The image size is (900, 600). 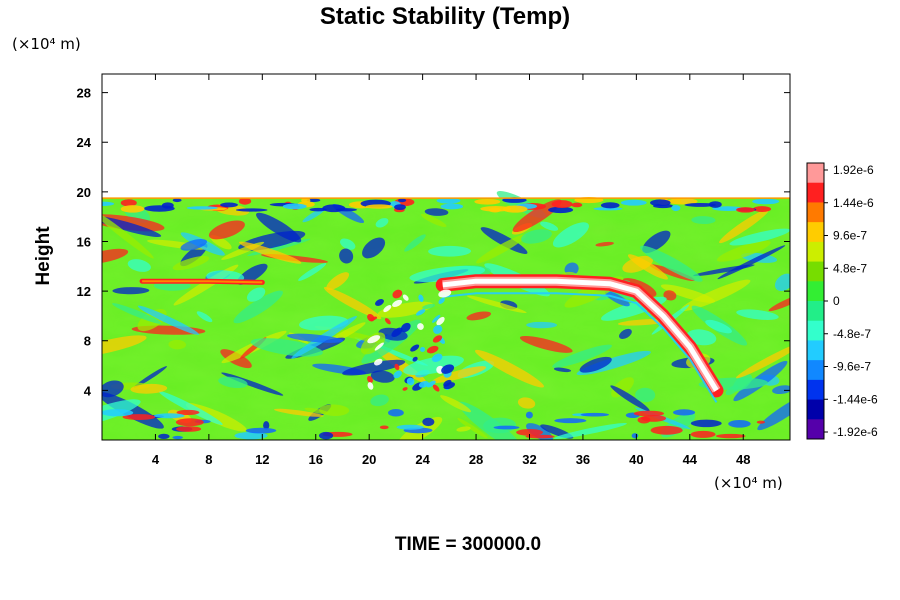 What do you see at coordinates (208, 459) in the screenshot?
I see `x-tick-label: 8` at bounding box center [208, 459].